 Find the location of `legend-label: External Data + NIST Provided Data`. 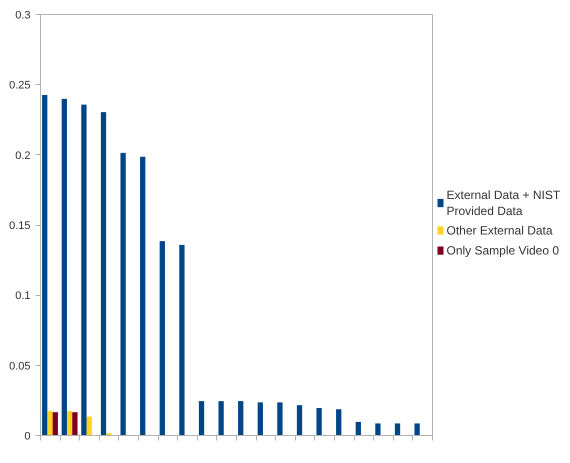

legend-label: External Data + NIST Provided Data is located at coordinates (503, 203).